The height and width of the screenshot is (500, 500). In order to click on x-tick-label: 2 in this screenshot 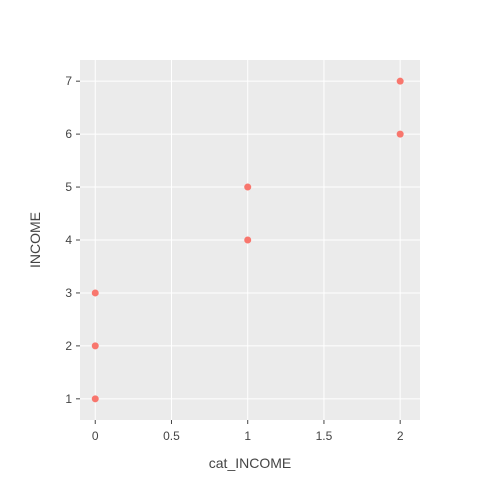, I will do `click(400, 436)`.